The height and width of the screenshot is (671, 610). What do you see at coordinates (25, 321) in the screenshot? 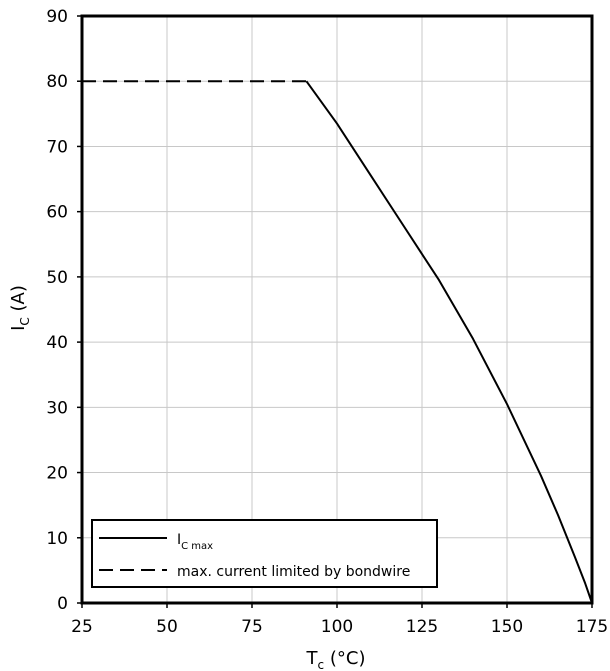
I see `y-axis-label-sub: C` at bounding box center [25, 321].